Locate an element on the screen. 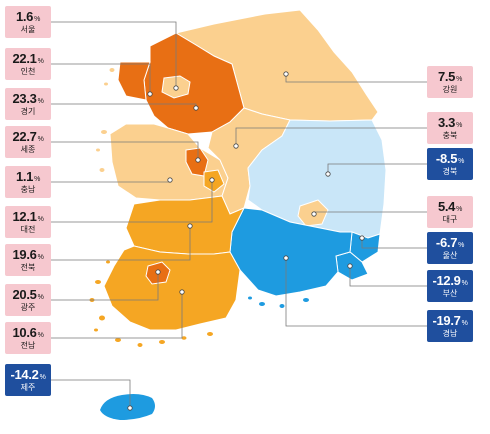  value-label-gwangju: 20.5% 광주 is located at coordinates (28, 300).